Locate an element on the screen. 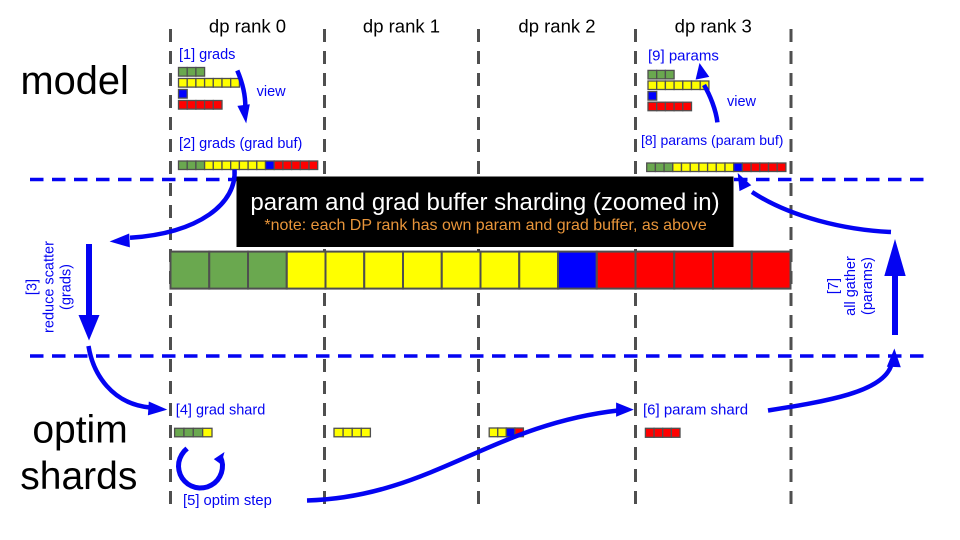 The height and width of the screenshot is (540, 960). svg-text: model is located at coordinates (75, 81).